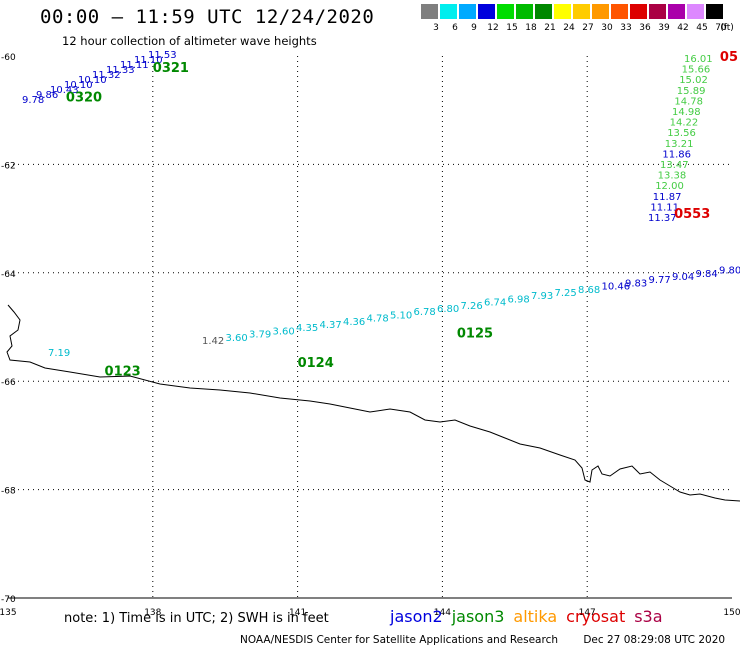  What do you see at coordinates (693, 80) in the screenshot?
I see `swh-value: 15.02` at bounding box center [693, 80].